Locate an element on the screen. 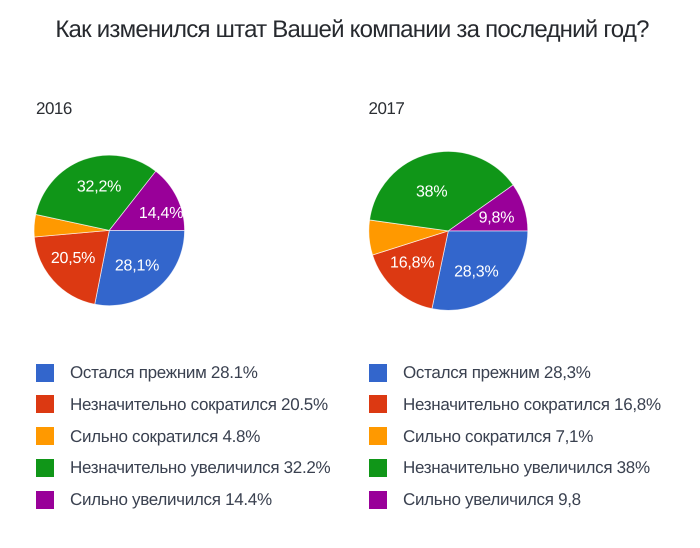 Image resolution: width=700 pixels, height=548 pixels. svg-text: 14,4% is located at coordinates (161, 213).